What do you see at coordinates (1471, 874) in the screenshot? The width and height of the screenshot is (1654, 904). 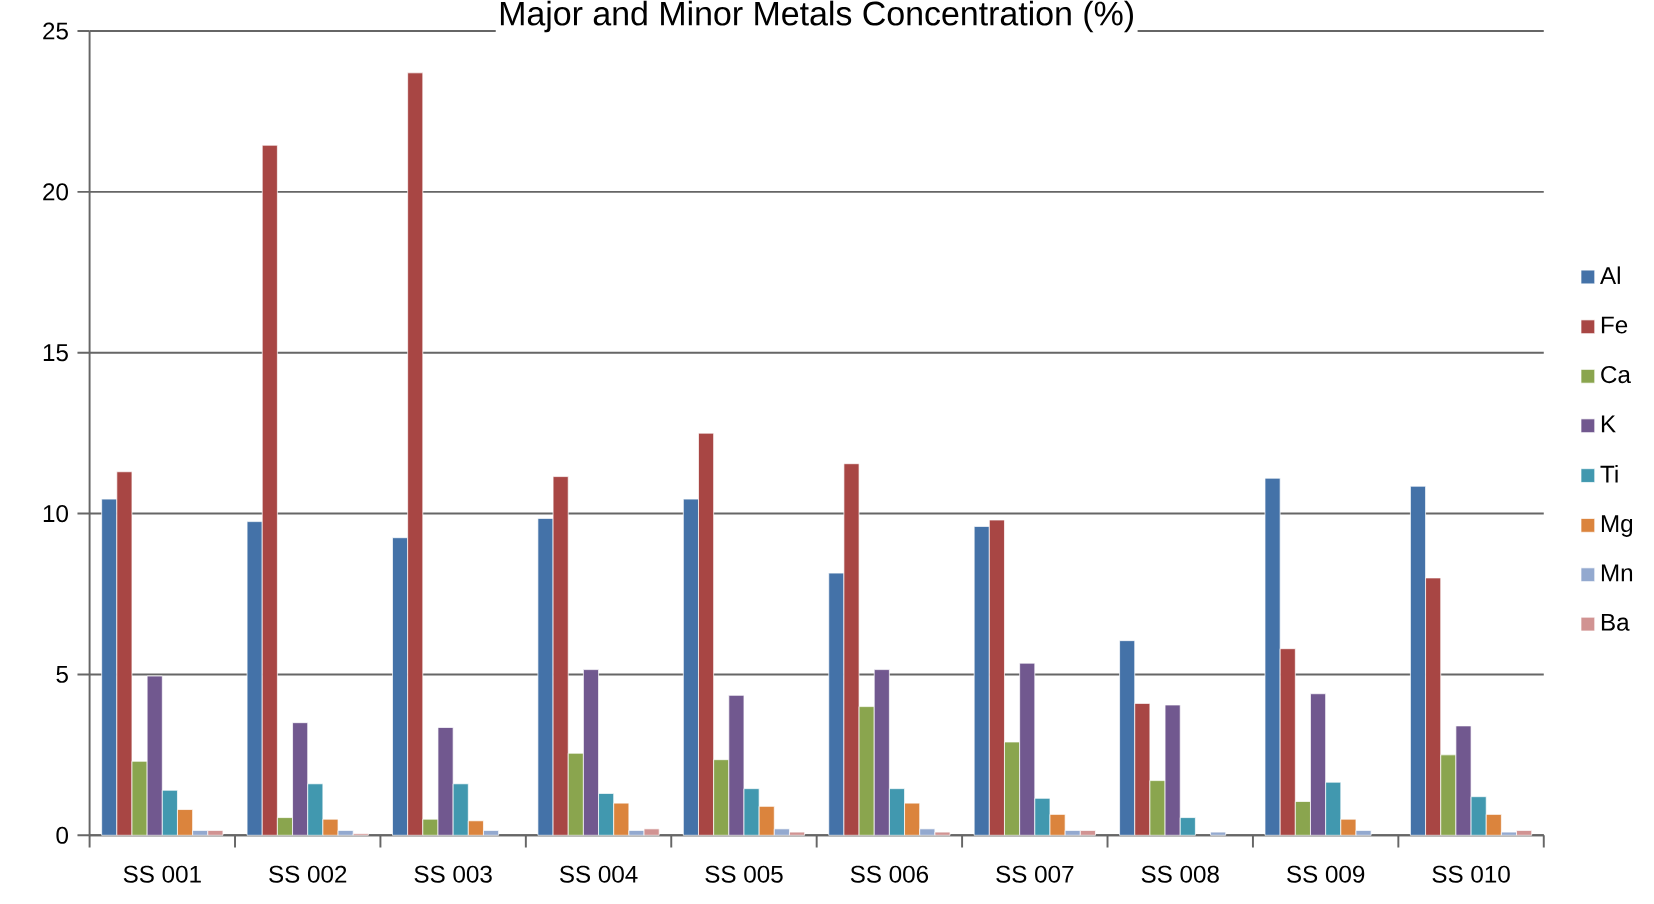 I see `x-tick-label: SS 010` at bounding box center [1471, 874].